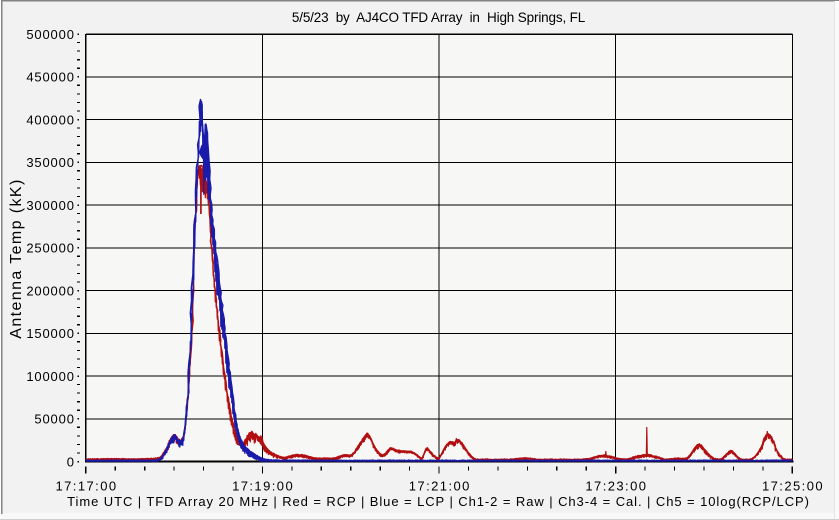  What do you see at coordinates (50, 333) in the screenshot?
I see `svg-text: 150000` at bounding box center [50, 333].